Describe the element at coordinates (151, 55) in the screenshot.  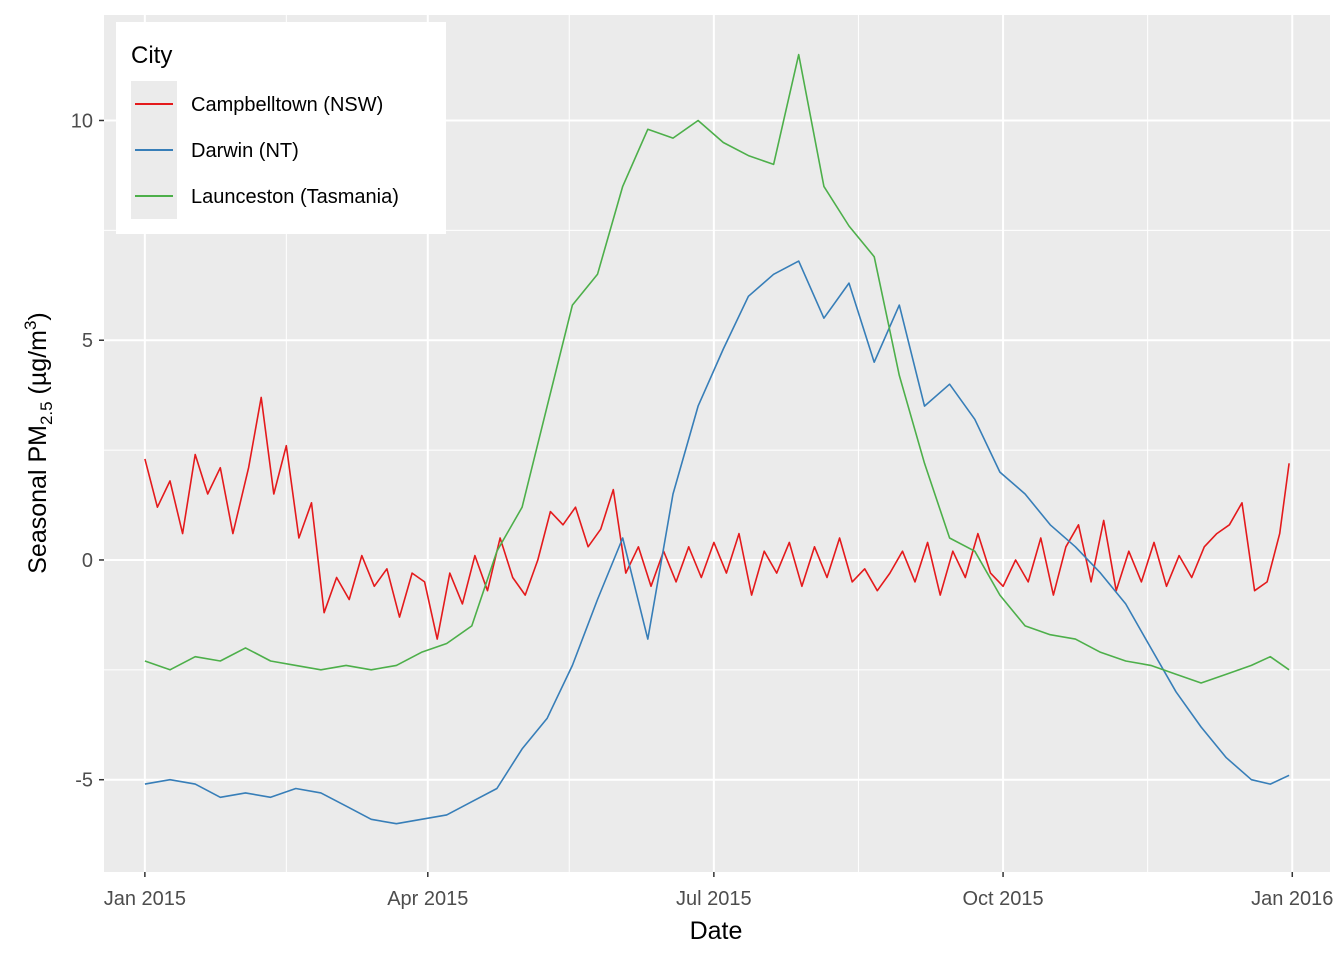
I see `legend-title: City` at that location.